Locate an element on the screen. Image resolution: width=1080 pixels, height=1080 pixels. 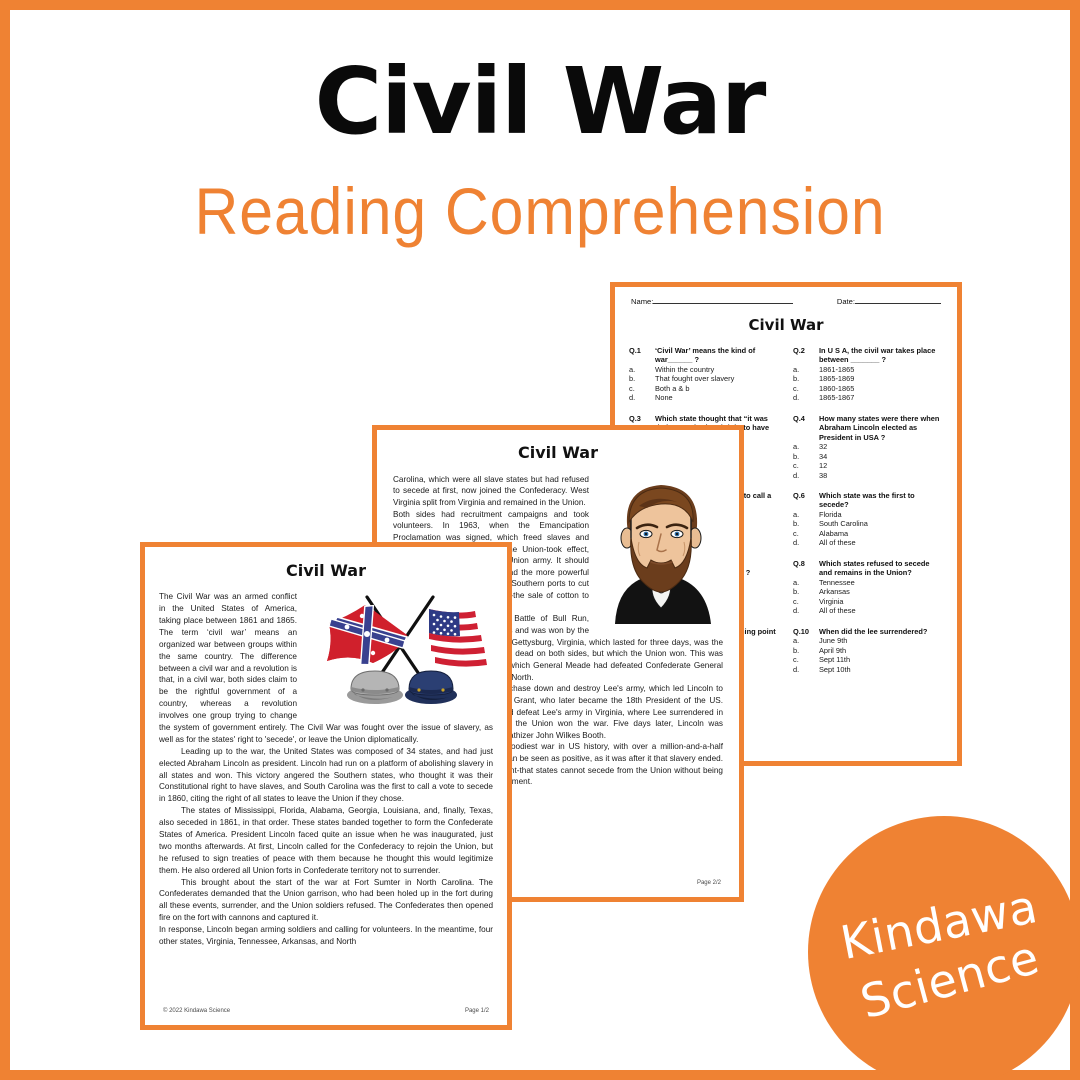
option-text: 38 is located at coordinates (823, 475).